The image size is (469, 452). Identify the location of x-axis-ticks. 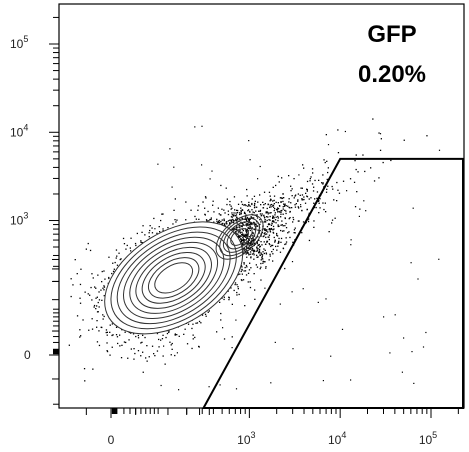
(272, 413).